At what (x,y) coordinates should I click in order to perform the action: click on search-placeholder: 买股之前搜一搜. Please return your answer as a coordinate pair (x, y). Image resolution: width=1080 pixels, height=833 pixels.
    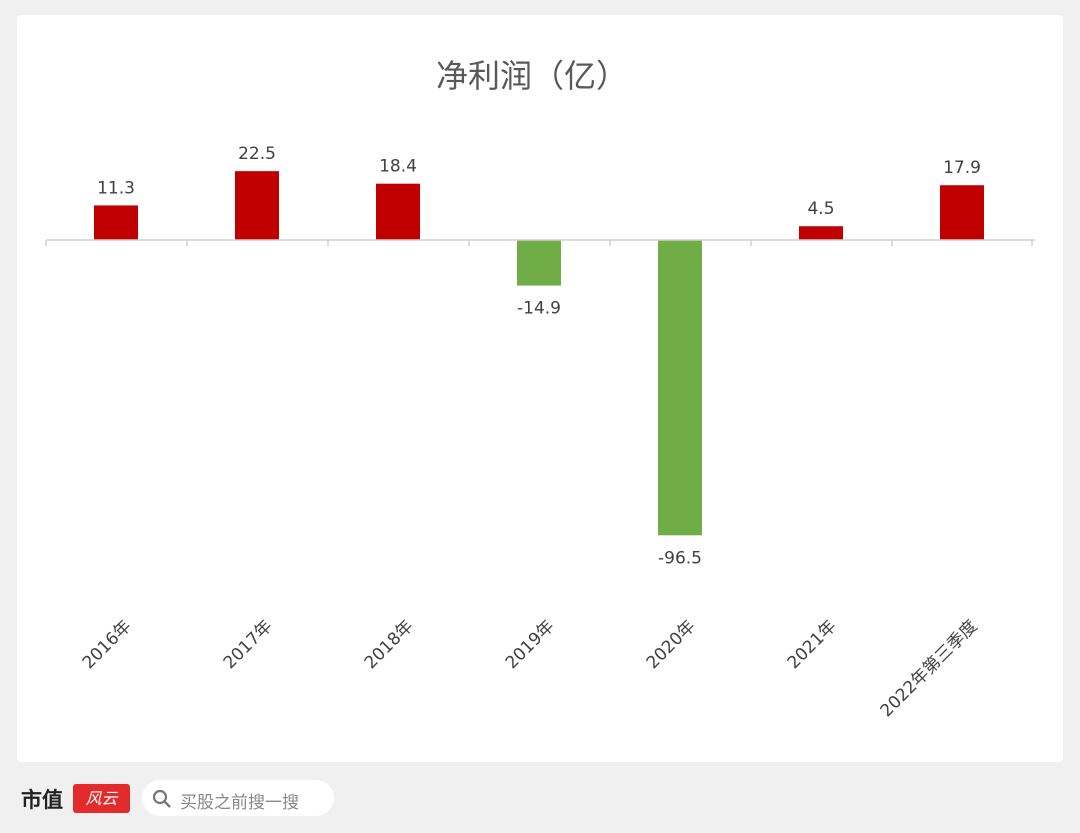
    Looking at the image, I should click on (239, 803).